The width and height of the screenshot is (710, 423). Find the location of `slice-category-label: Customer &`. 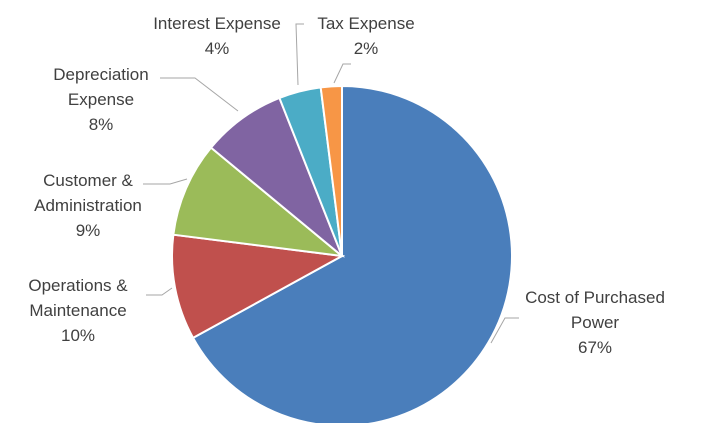

slice-category-label: Customer & is located at coordinates (88, 180).